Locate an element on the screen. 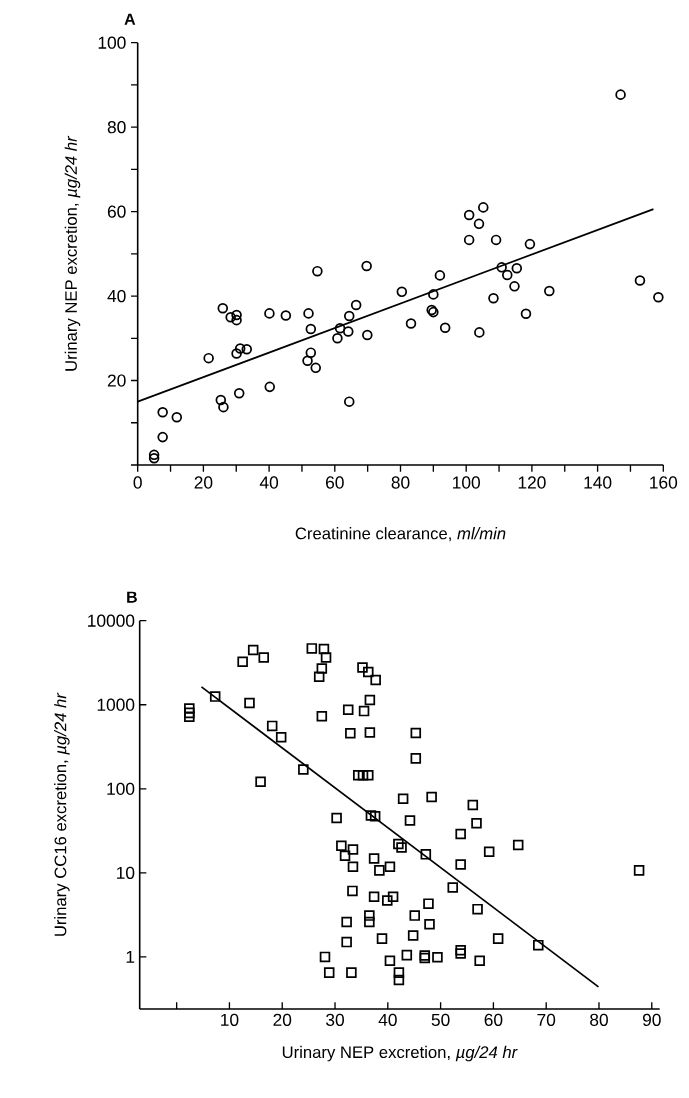  y-tick-label: 10 is located at coordinates (126, 872).